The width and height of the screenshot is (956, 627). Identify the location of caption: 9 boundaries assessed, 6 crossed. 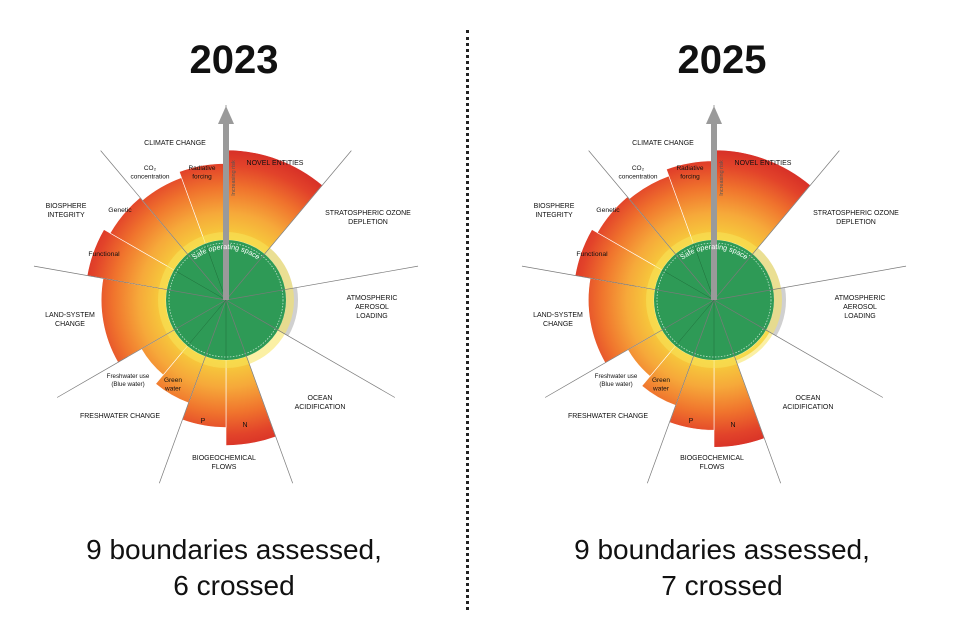
(234, 568).